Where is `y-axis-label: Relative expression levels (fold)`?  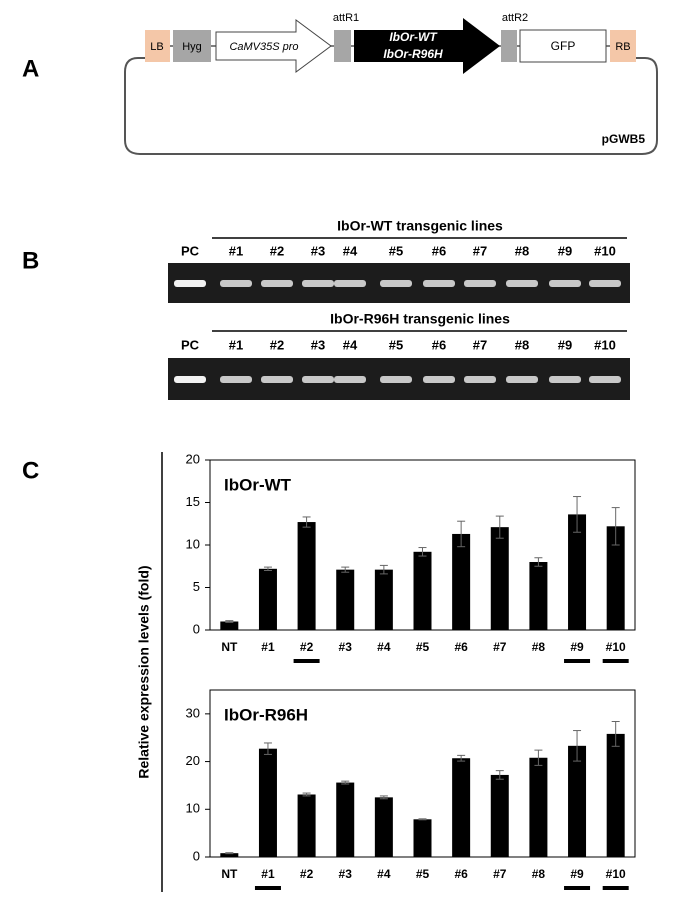 y-axis-label: Relative expression levels (fold) is located at coordinates (144, 671).